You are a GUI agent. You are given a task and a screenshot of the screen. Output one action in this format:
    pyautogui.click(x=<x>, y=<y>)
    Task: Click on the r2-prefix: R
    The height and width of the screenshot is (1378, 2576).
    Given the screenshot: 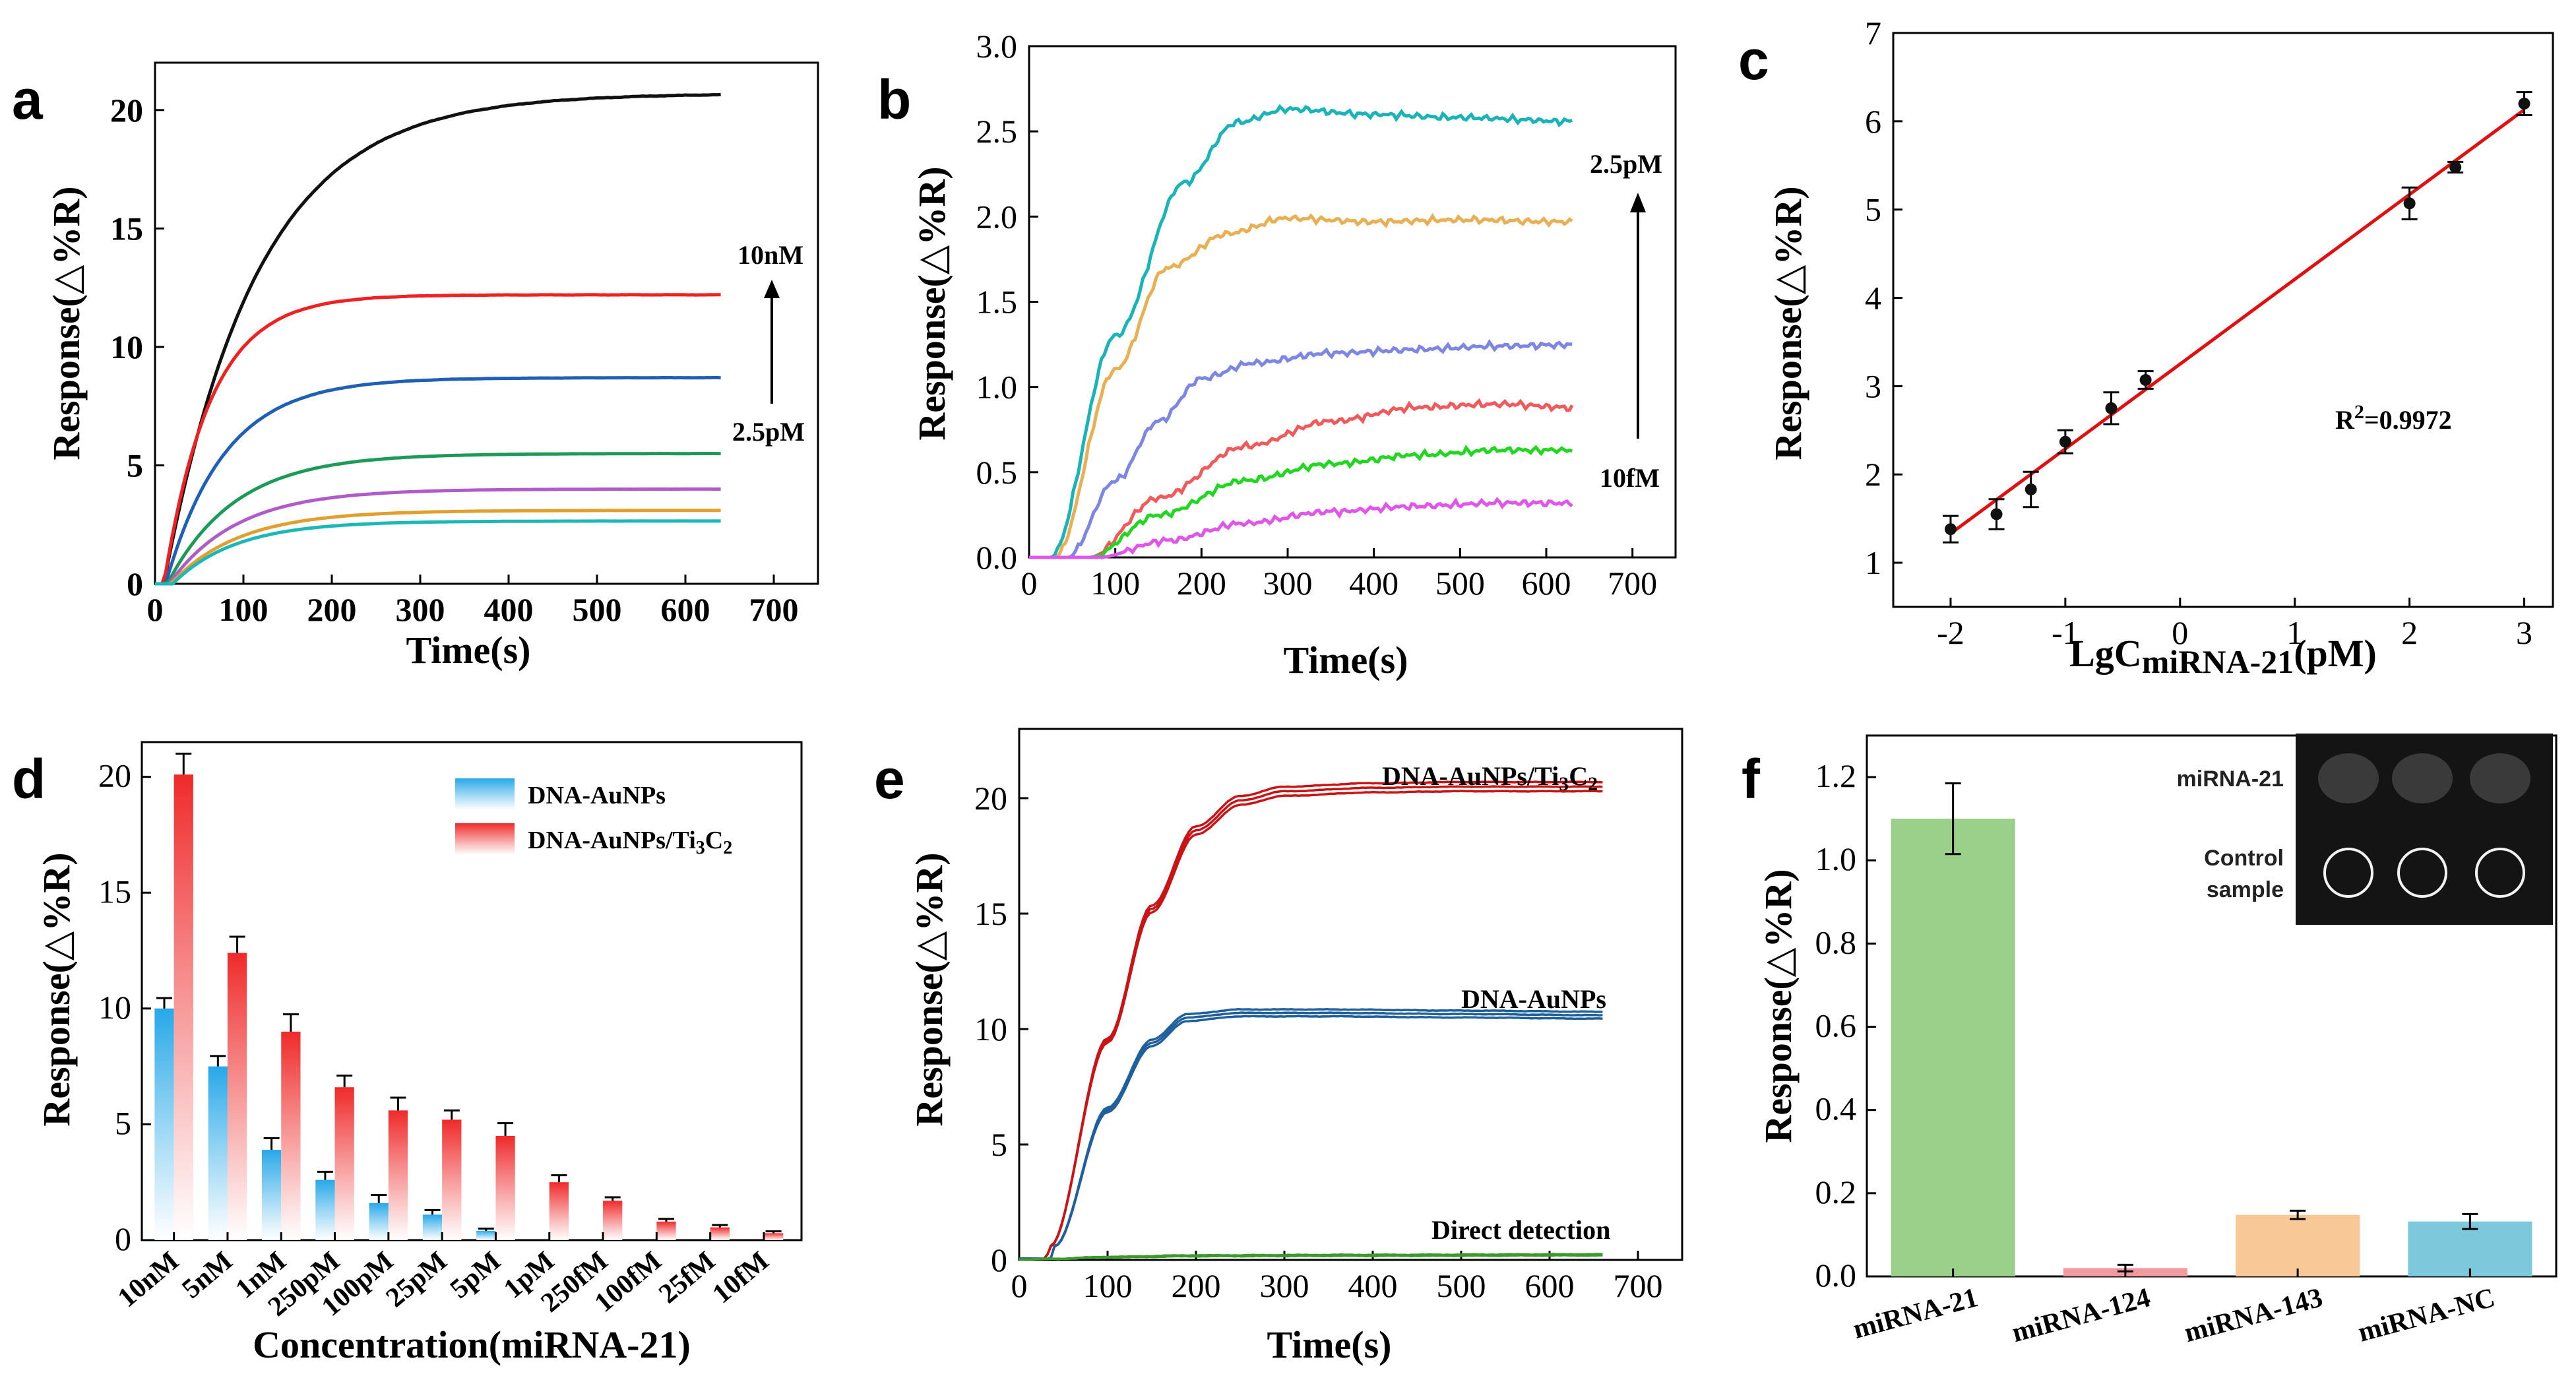 What is the action you would take?
    pyautogui.click(x=2345, y=420)
    